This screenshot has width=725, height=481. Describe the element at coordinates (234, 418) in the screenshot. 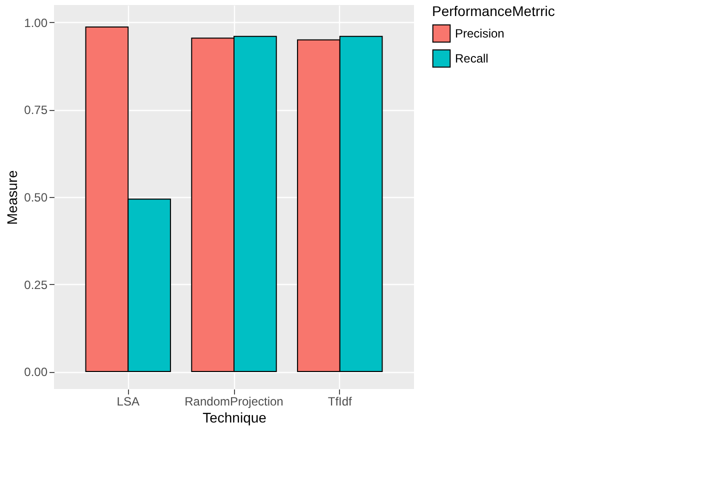

I see `x-axis-title: Technique` at that location.